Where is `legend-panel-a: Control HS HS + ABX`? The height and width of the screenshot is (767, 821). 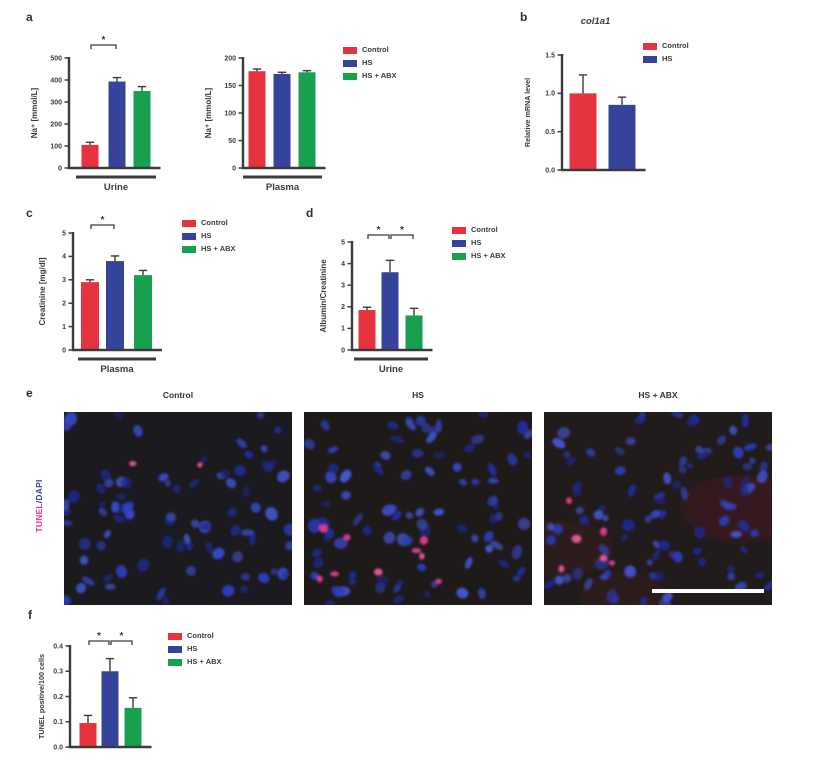
legend-panel-a: Control HS HS + ABX is located at coordinates (370, 65).